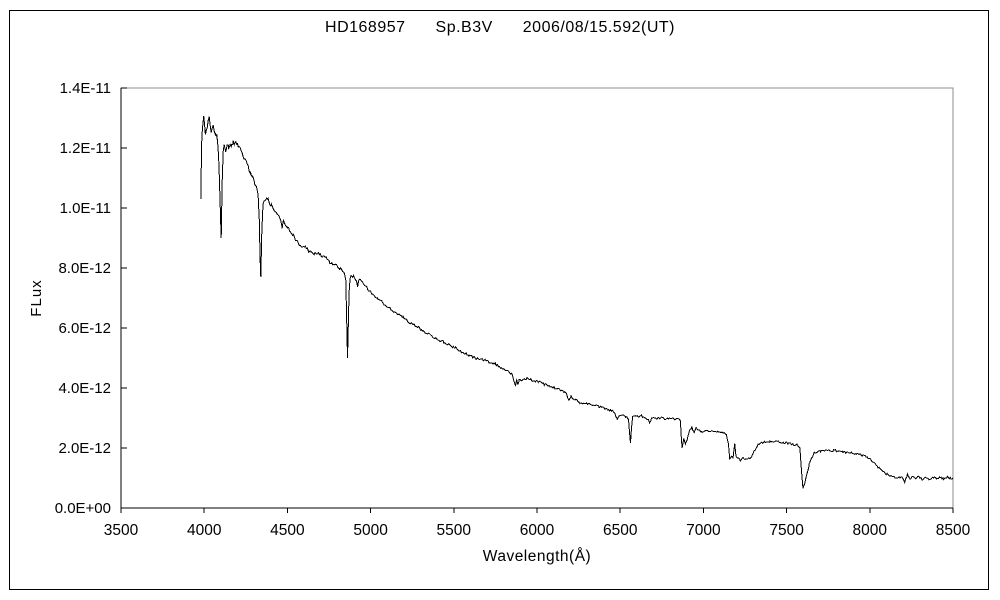 The width and height of the screenshot is (1000, 600). I want to click on y-tick-label: 1.4E-11, so click(85, 88).